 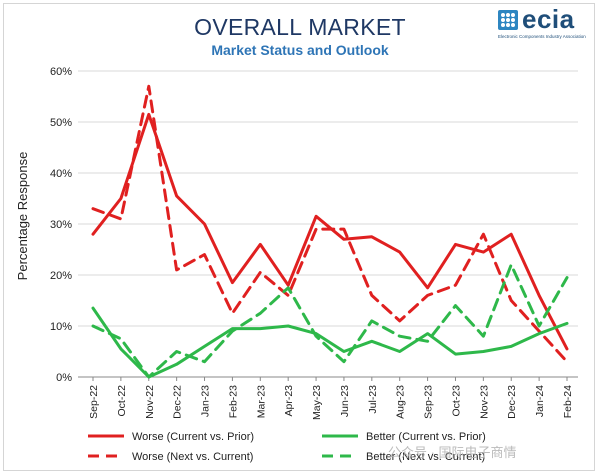 I want to click on legend-label: Worse (Next vs. Current), so click(x=192, y=457).